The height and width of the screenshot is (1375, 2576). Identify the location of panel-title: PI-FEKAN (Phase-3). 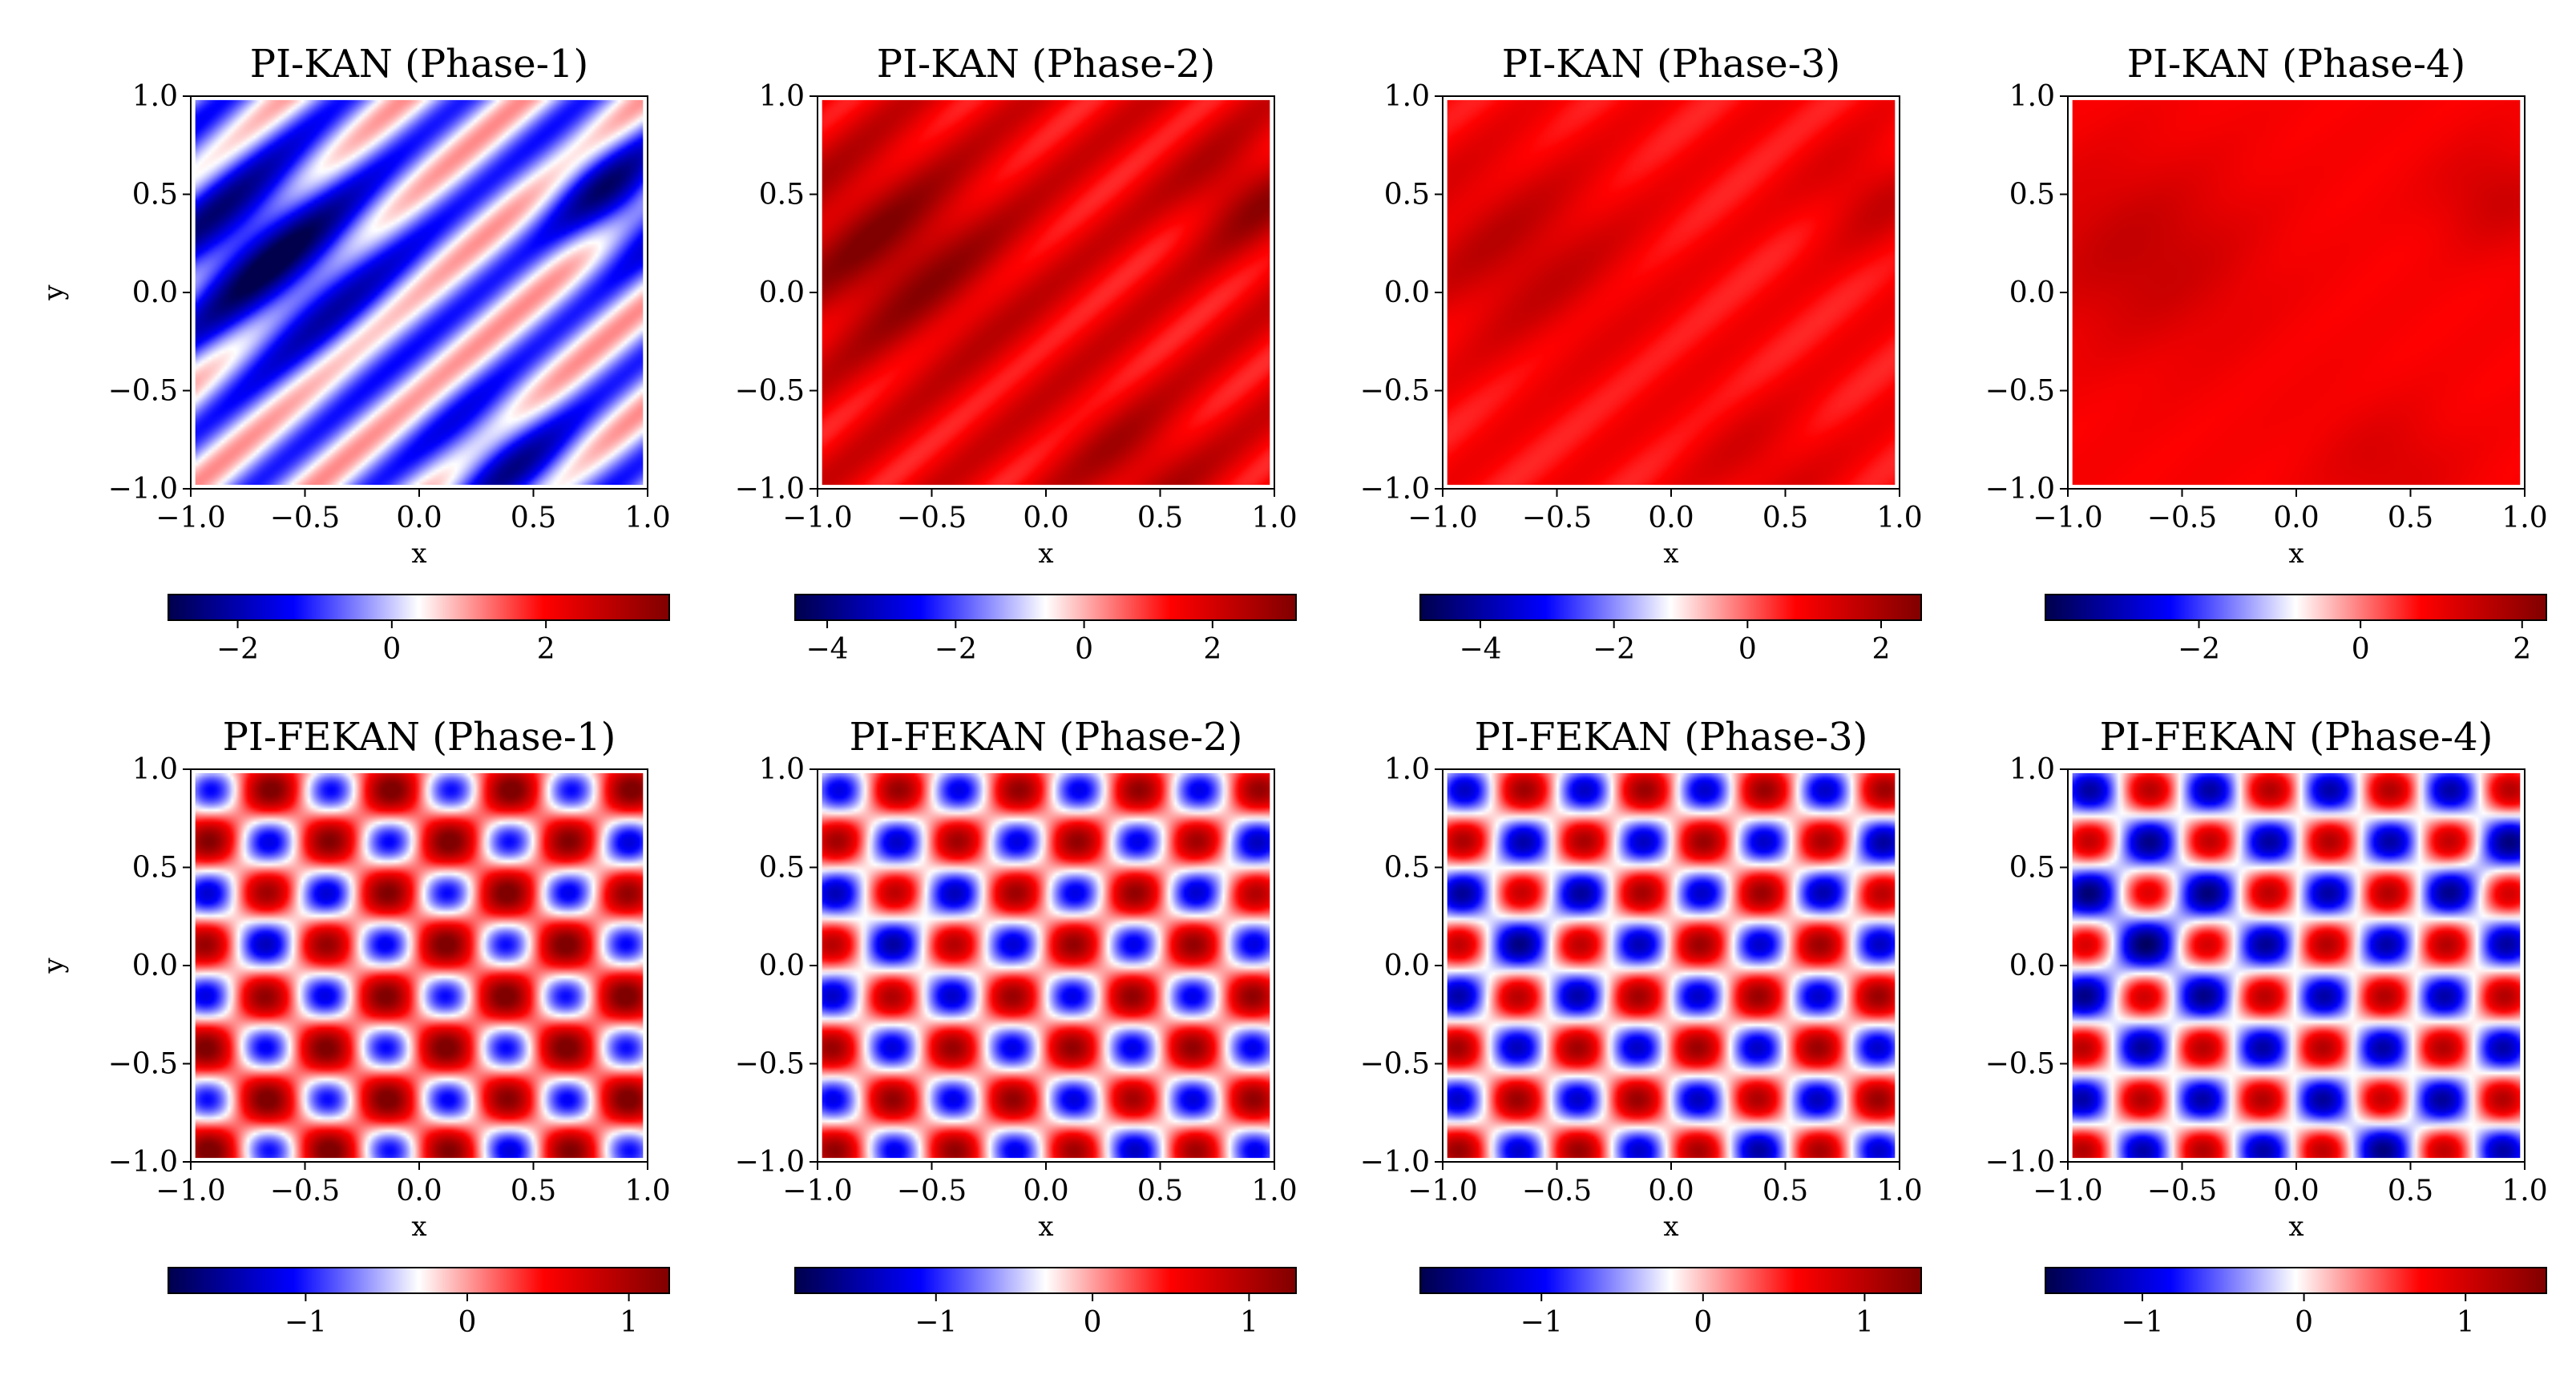
(1671, 737).